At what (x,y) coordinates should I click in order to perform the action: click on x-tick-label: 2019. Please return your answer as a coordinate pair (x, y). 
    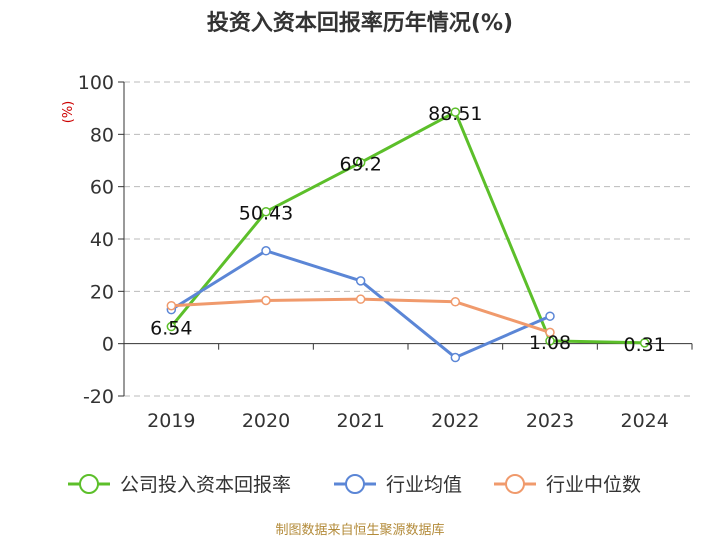
    Looking at the image, I should click on (171, 421).